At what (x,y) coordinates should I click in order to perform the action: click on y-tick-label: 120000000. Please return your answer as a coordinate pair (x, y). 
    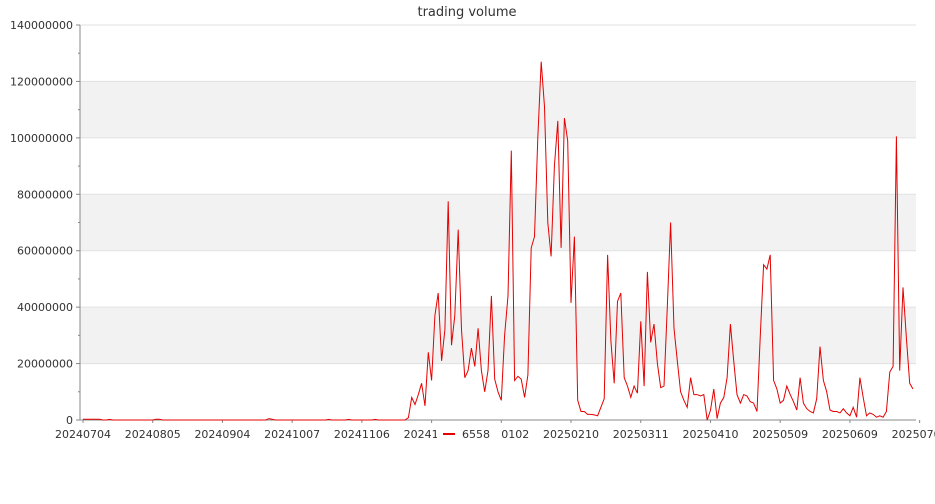
    Looking at the image, I should click on (41, 81).